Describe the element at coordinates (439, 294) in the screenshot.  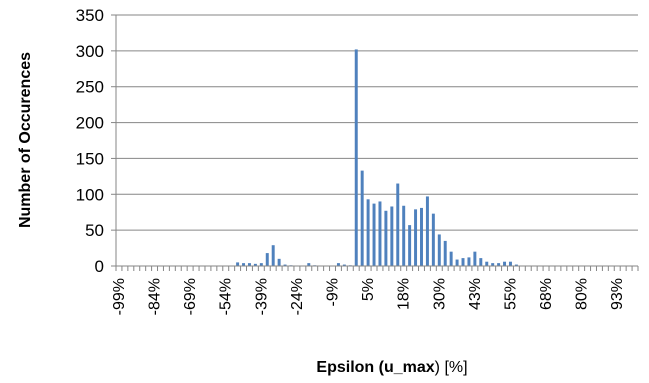
I see `x-tick-label: 30%` at that location.